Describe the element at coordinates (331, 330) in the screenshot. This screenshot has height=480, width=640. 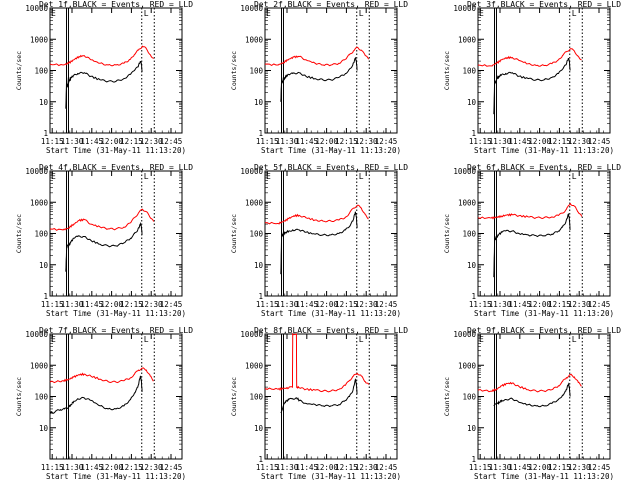
I see `panel-title: Det 8f,BLACK = Events, RED = LLD` at that location.